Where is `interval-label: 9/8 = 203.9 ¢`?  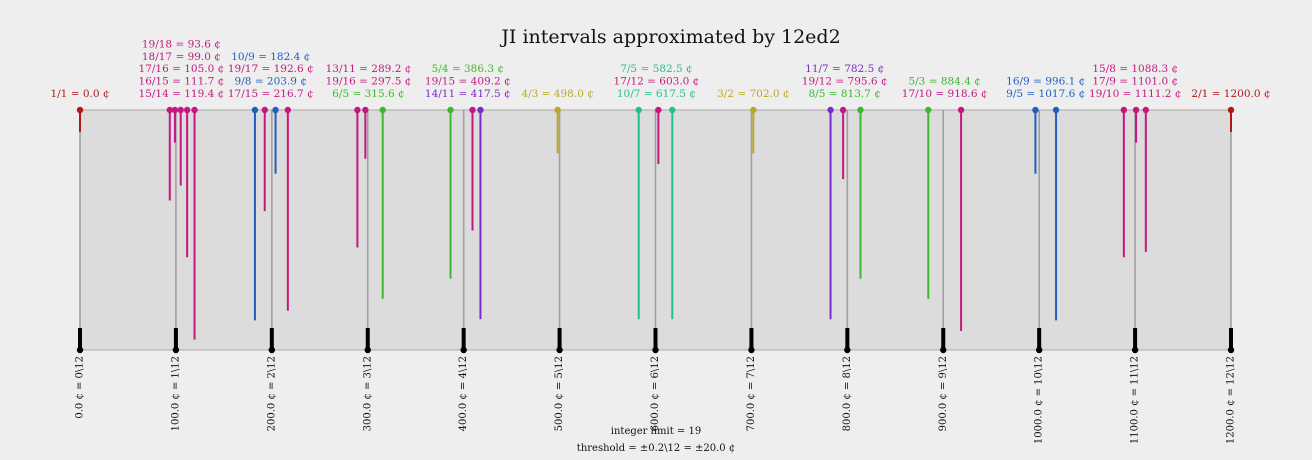 interval-label: 9/8 = 203.9 ¢ is located at coordinates (271, 82).